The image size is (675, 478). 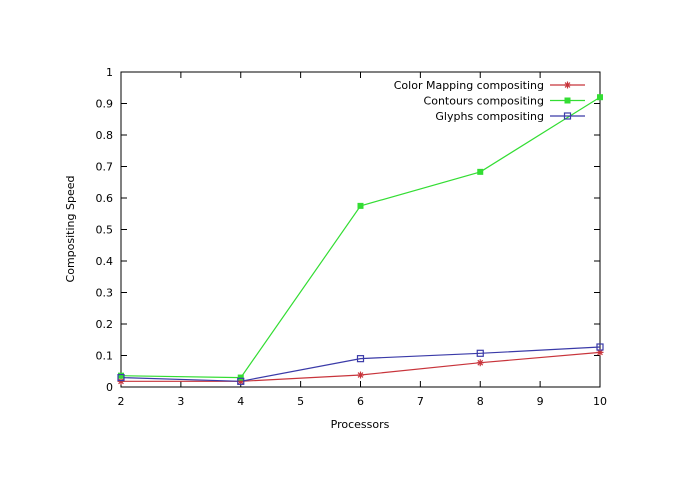 I want to click on x-tick-label: 6, so click(x=360, y=401).